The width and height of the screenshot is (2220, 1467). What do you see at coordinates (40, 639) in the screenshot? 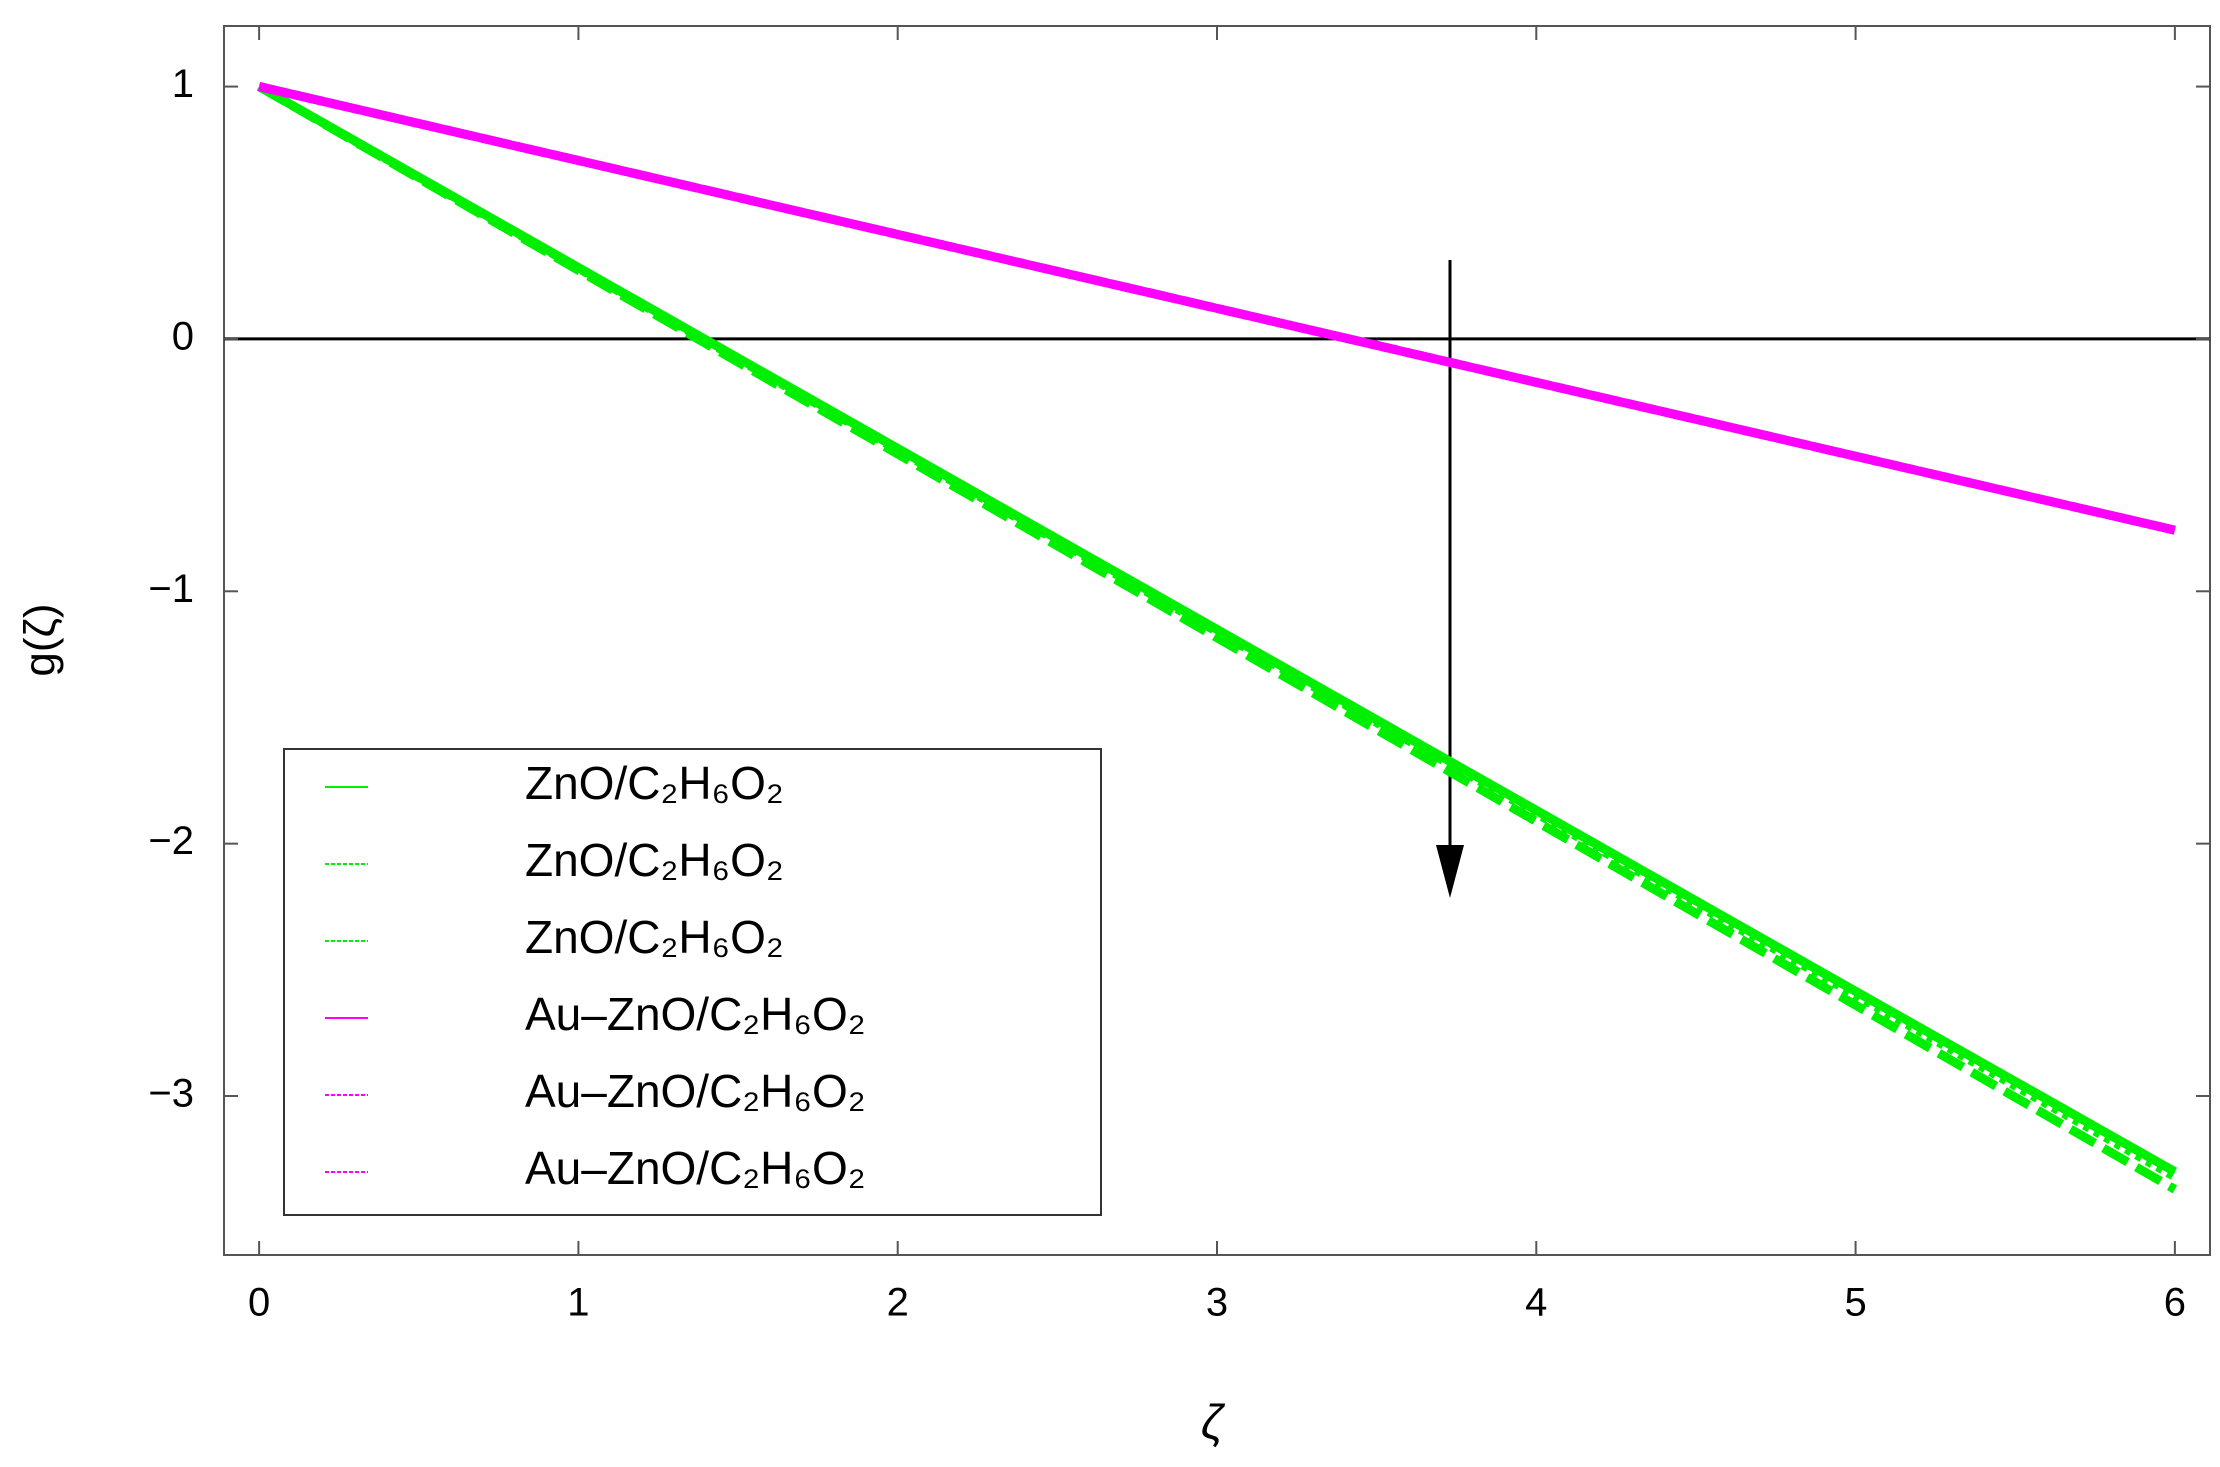
I see `y-axis-label: g(ζ)` at bounding box center [40, 639].